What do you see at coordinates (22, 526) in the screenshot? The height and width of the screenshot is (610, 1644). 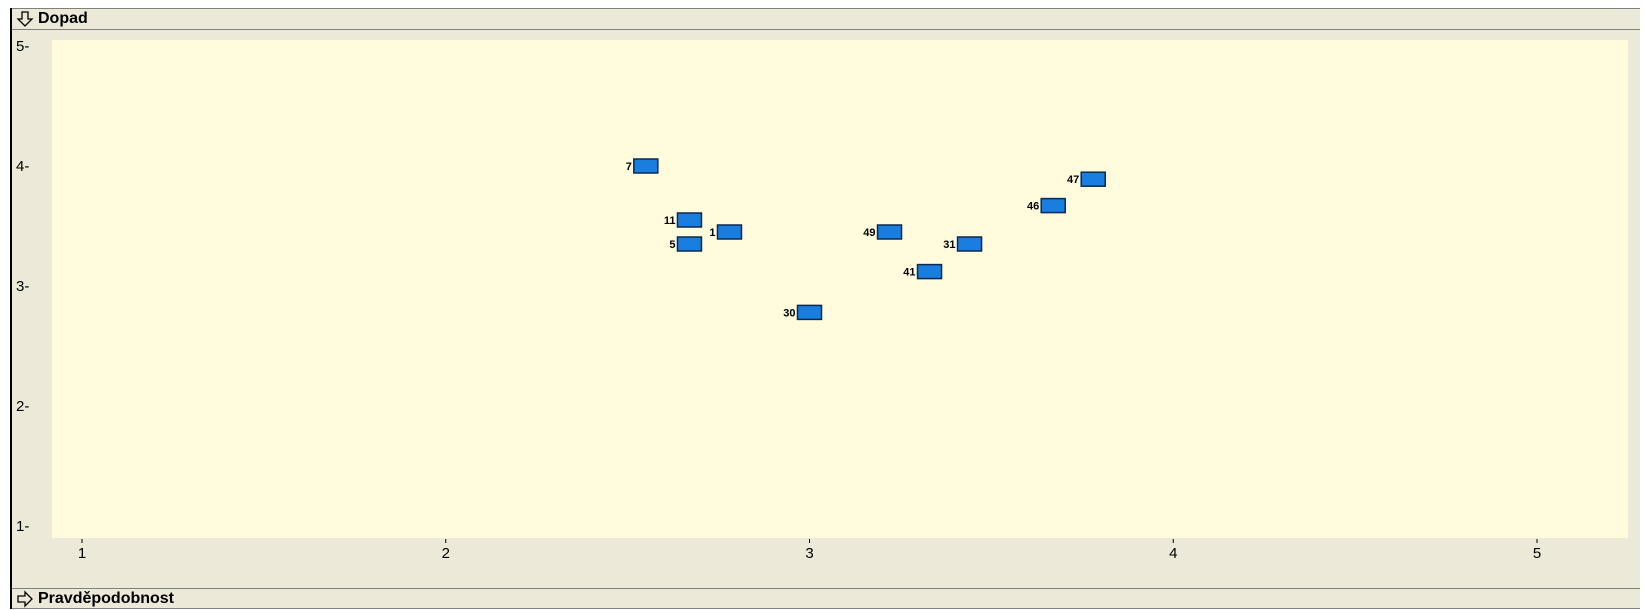 I see `y-tick-label: 1-` at bounding box center [22, 526].